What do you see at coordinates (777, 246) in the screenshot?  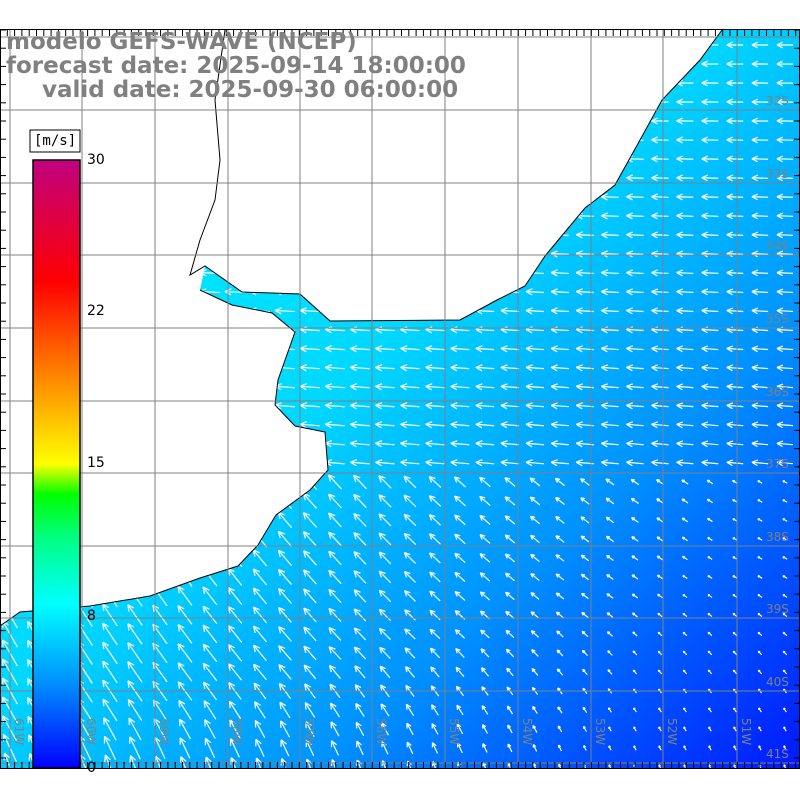 I see `latitude-label: 34S` at bounding box center [777, 246].